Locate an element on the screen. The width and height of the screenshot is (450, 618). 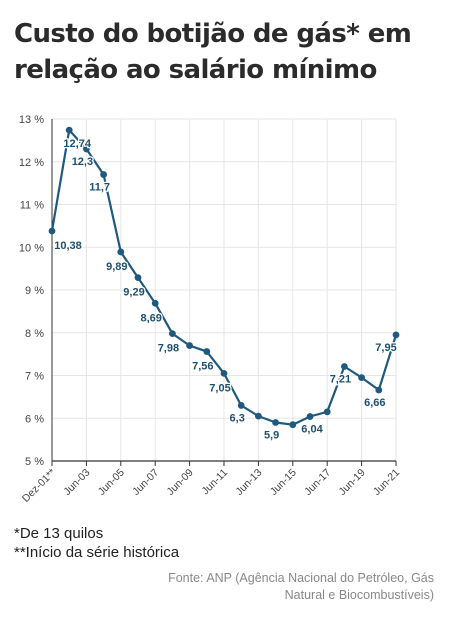
y-tick-label: 11 % is located at coordinates (32, 206).